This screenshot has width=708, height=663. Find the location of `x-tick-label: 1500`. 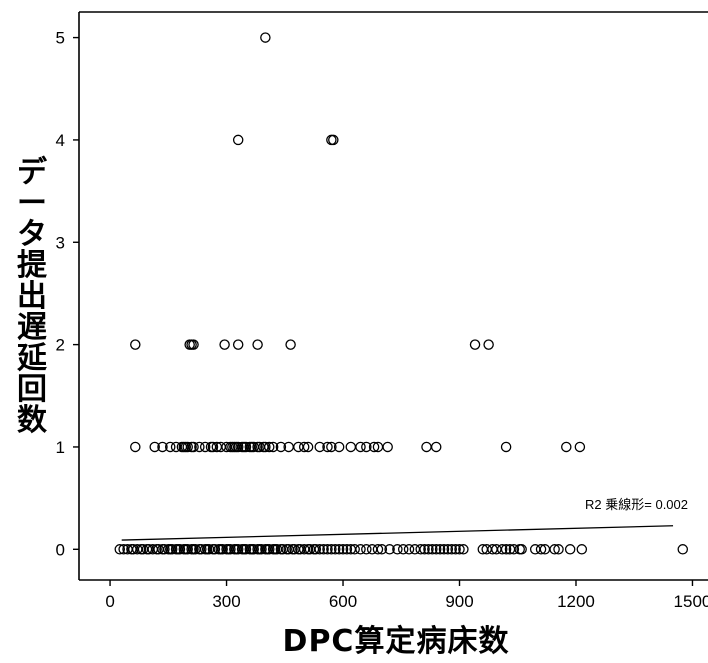

x-tick-label: 1500 is located at coordinates (691, 601).